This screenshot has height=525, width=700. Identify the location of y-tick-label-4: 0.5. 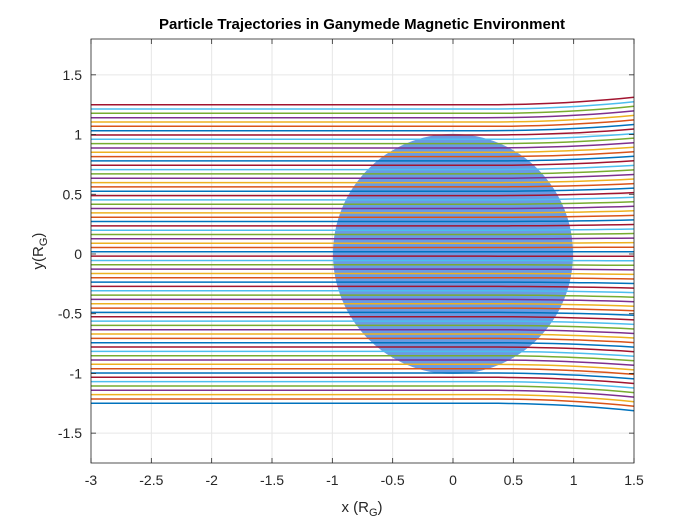
(73, 194).